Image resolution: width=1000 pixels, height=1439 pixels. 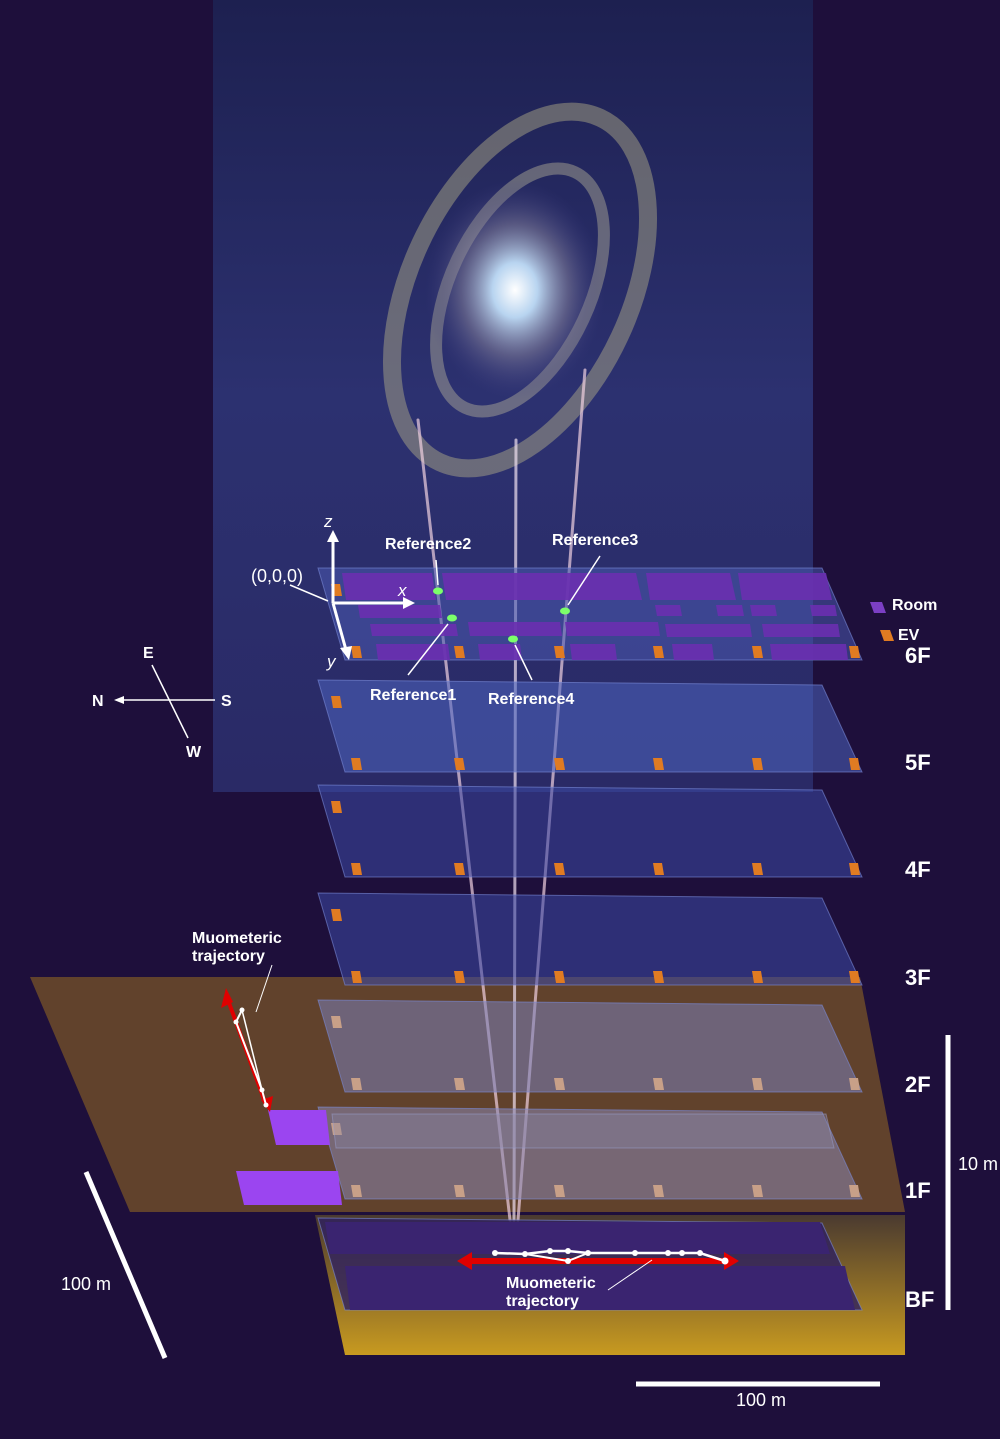 What do you see at coordinates (228, 956) in the screenshot?
I see `upper-trajectory-label-line2: trajectory` at bounding box center [228, 956].